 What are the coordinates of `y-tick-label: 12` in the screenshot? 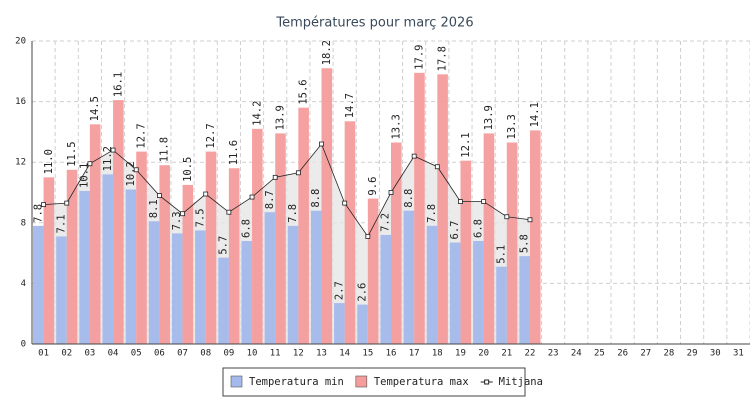 It's located at (20, 163).